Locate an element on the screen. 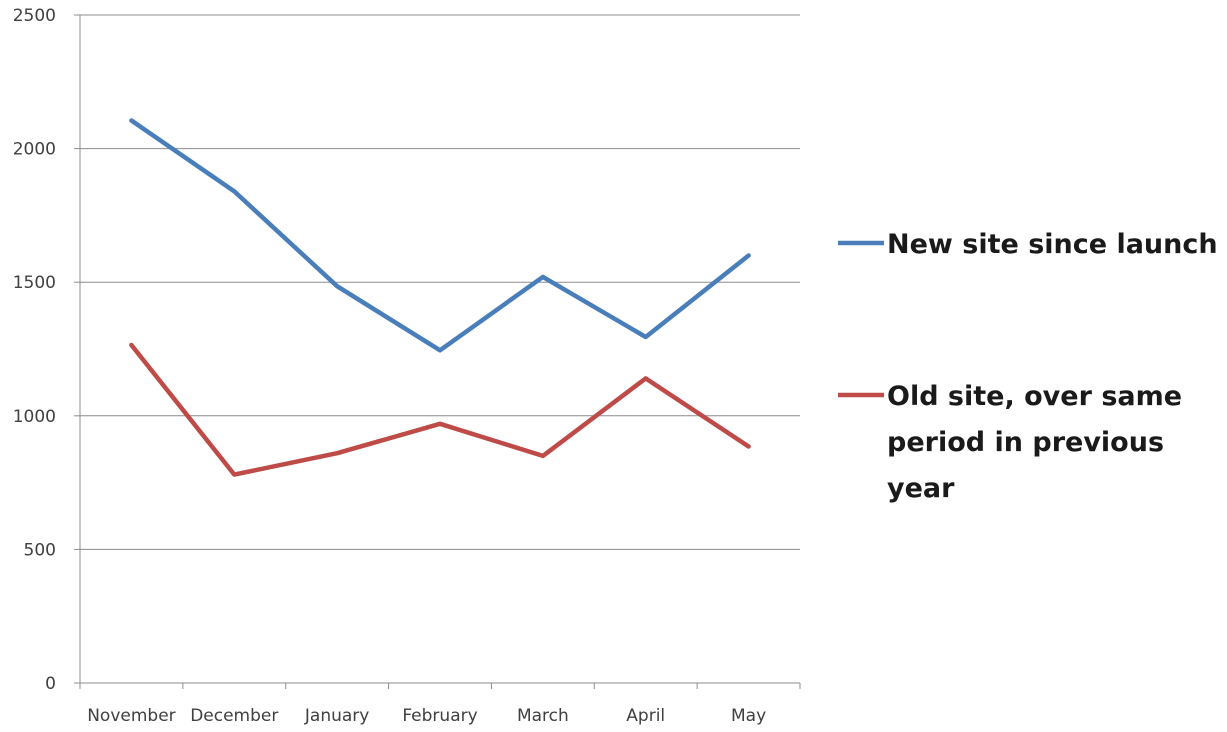  x-tick-label: April is located at coordinates (645, 716).